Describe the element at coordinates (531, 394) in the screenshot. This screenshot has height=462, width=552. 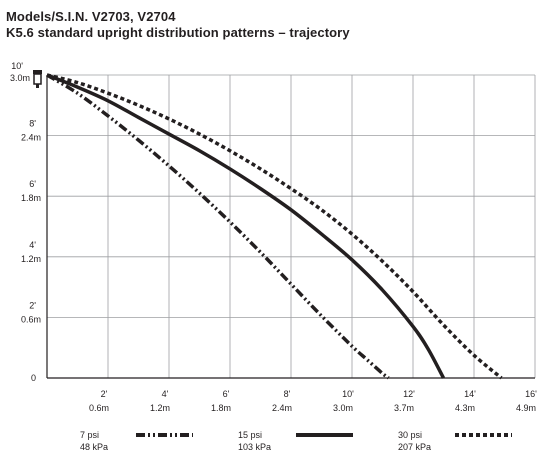
I see `x-tick-label: 16'` at that location.